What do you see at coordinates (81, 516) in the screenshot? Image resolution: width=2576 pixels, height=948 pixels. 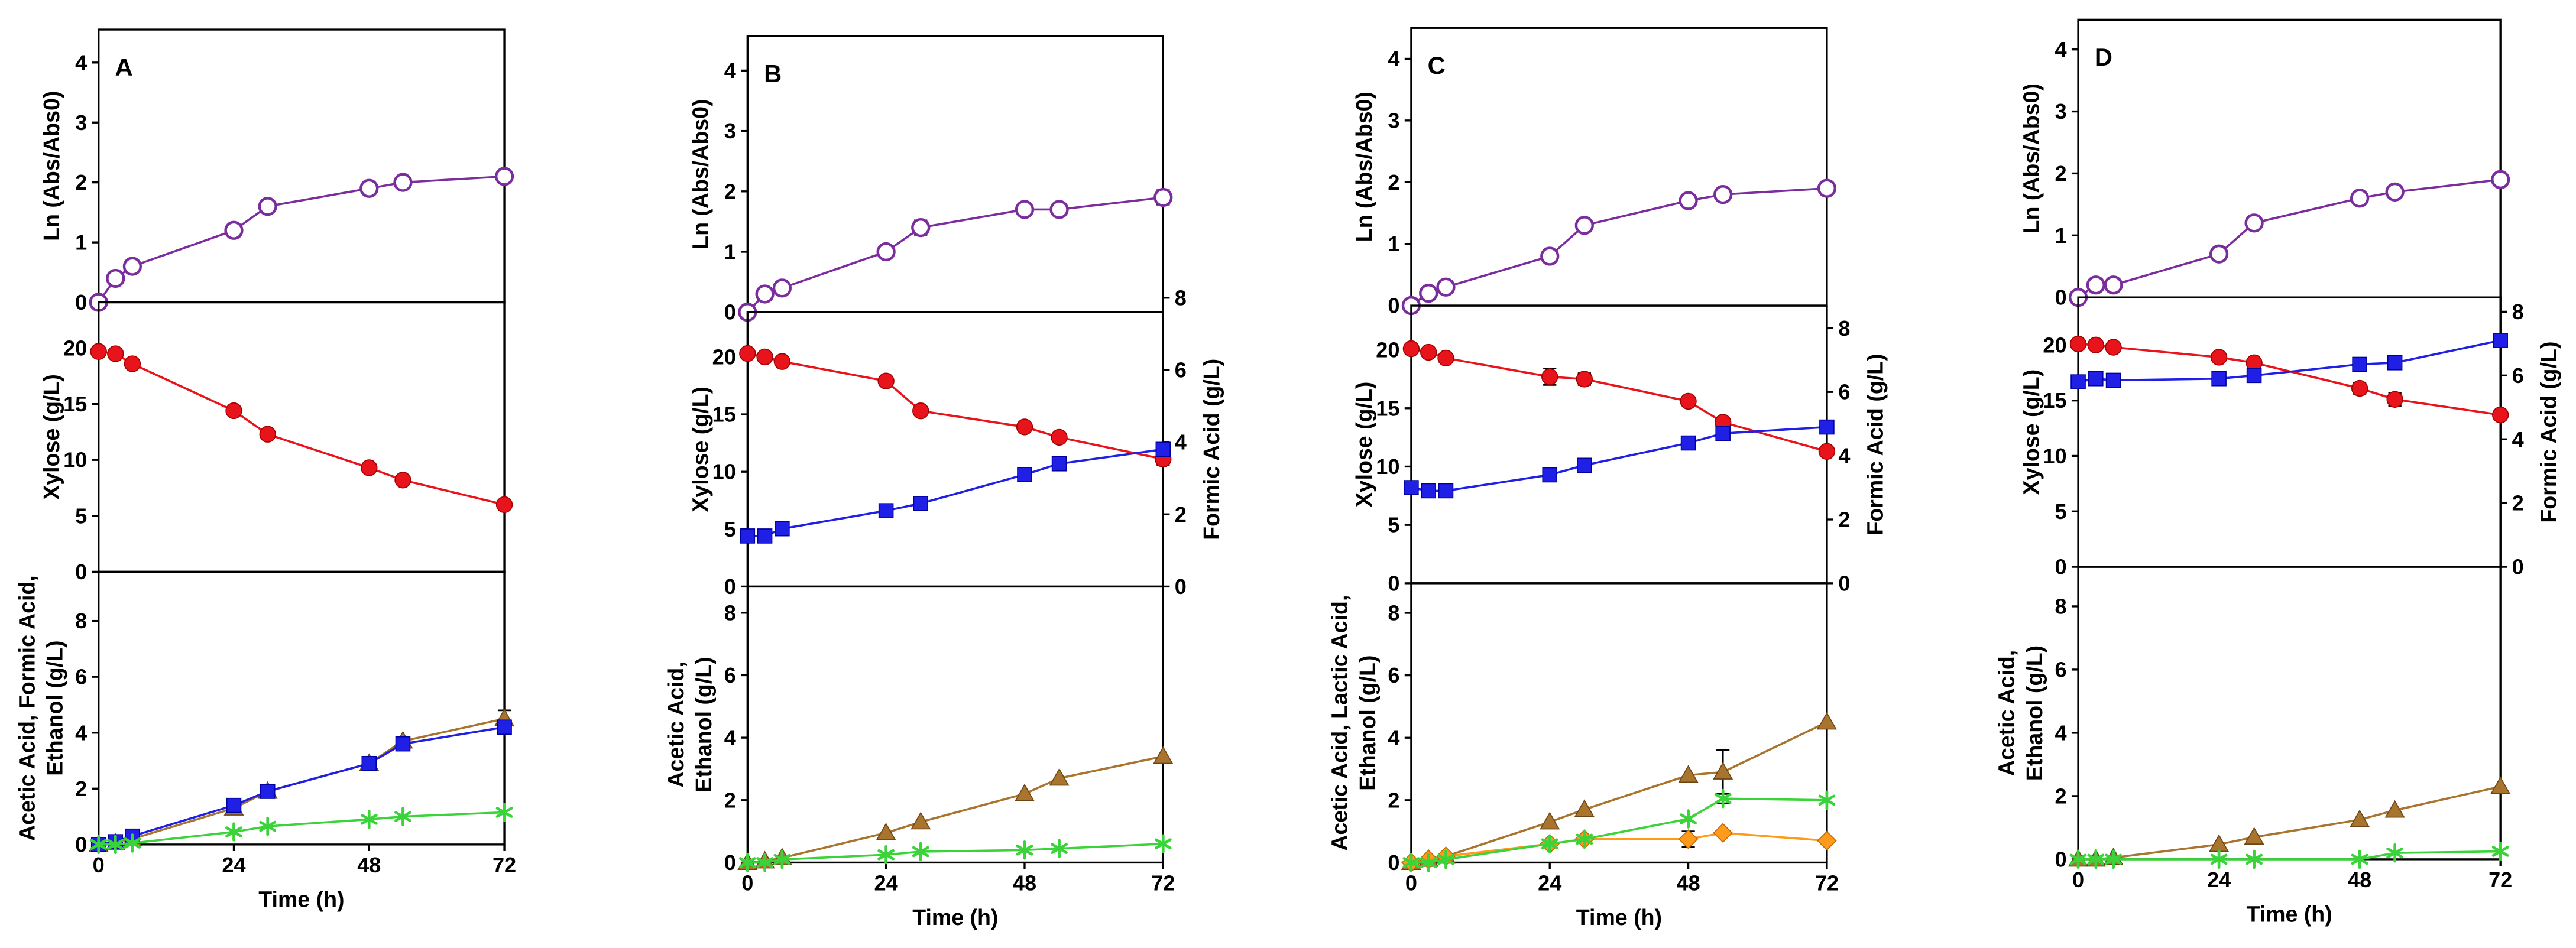 I see `ytick-label: 5` at bounding box center [81, 516].